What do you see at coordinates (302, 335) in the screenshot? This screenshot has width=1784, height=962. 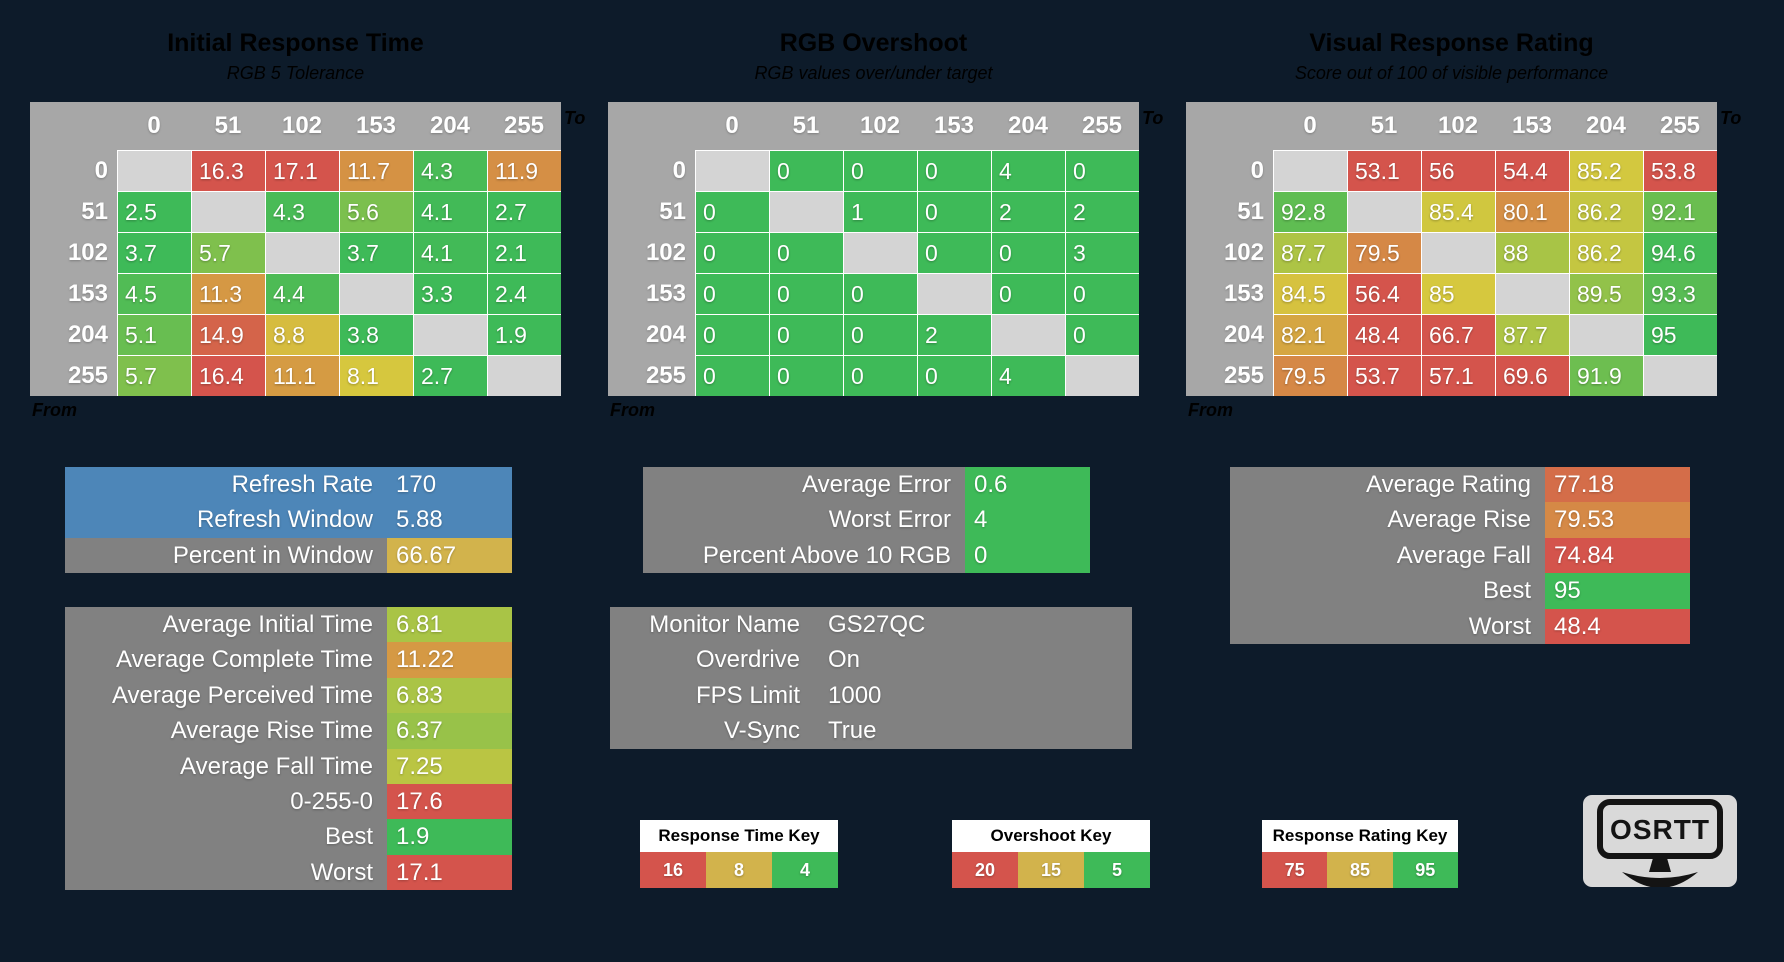 I see `cell-204-to-102: 8.8` at bounding box center [302, 335].